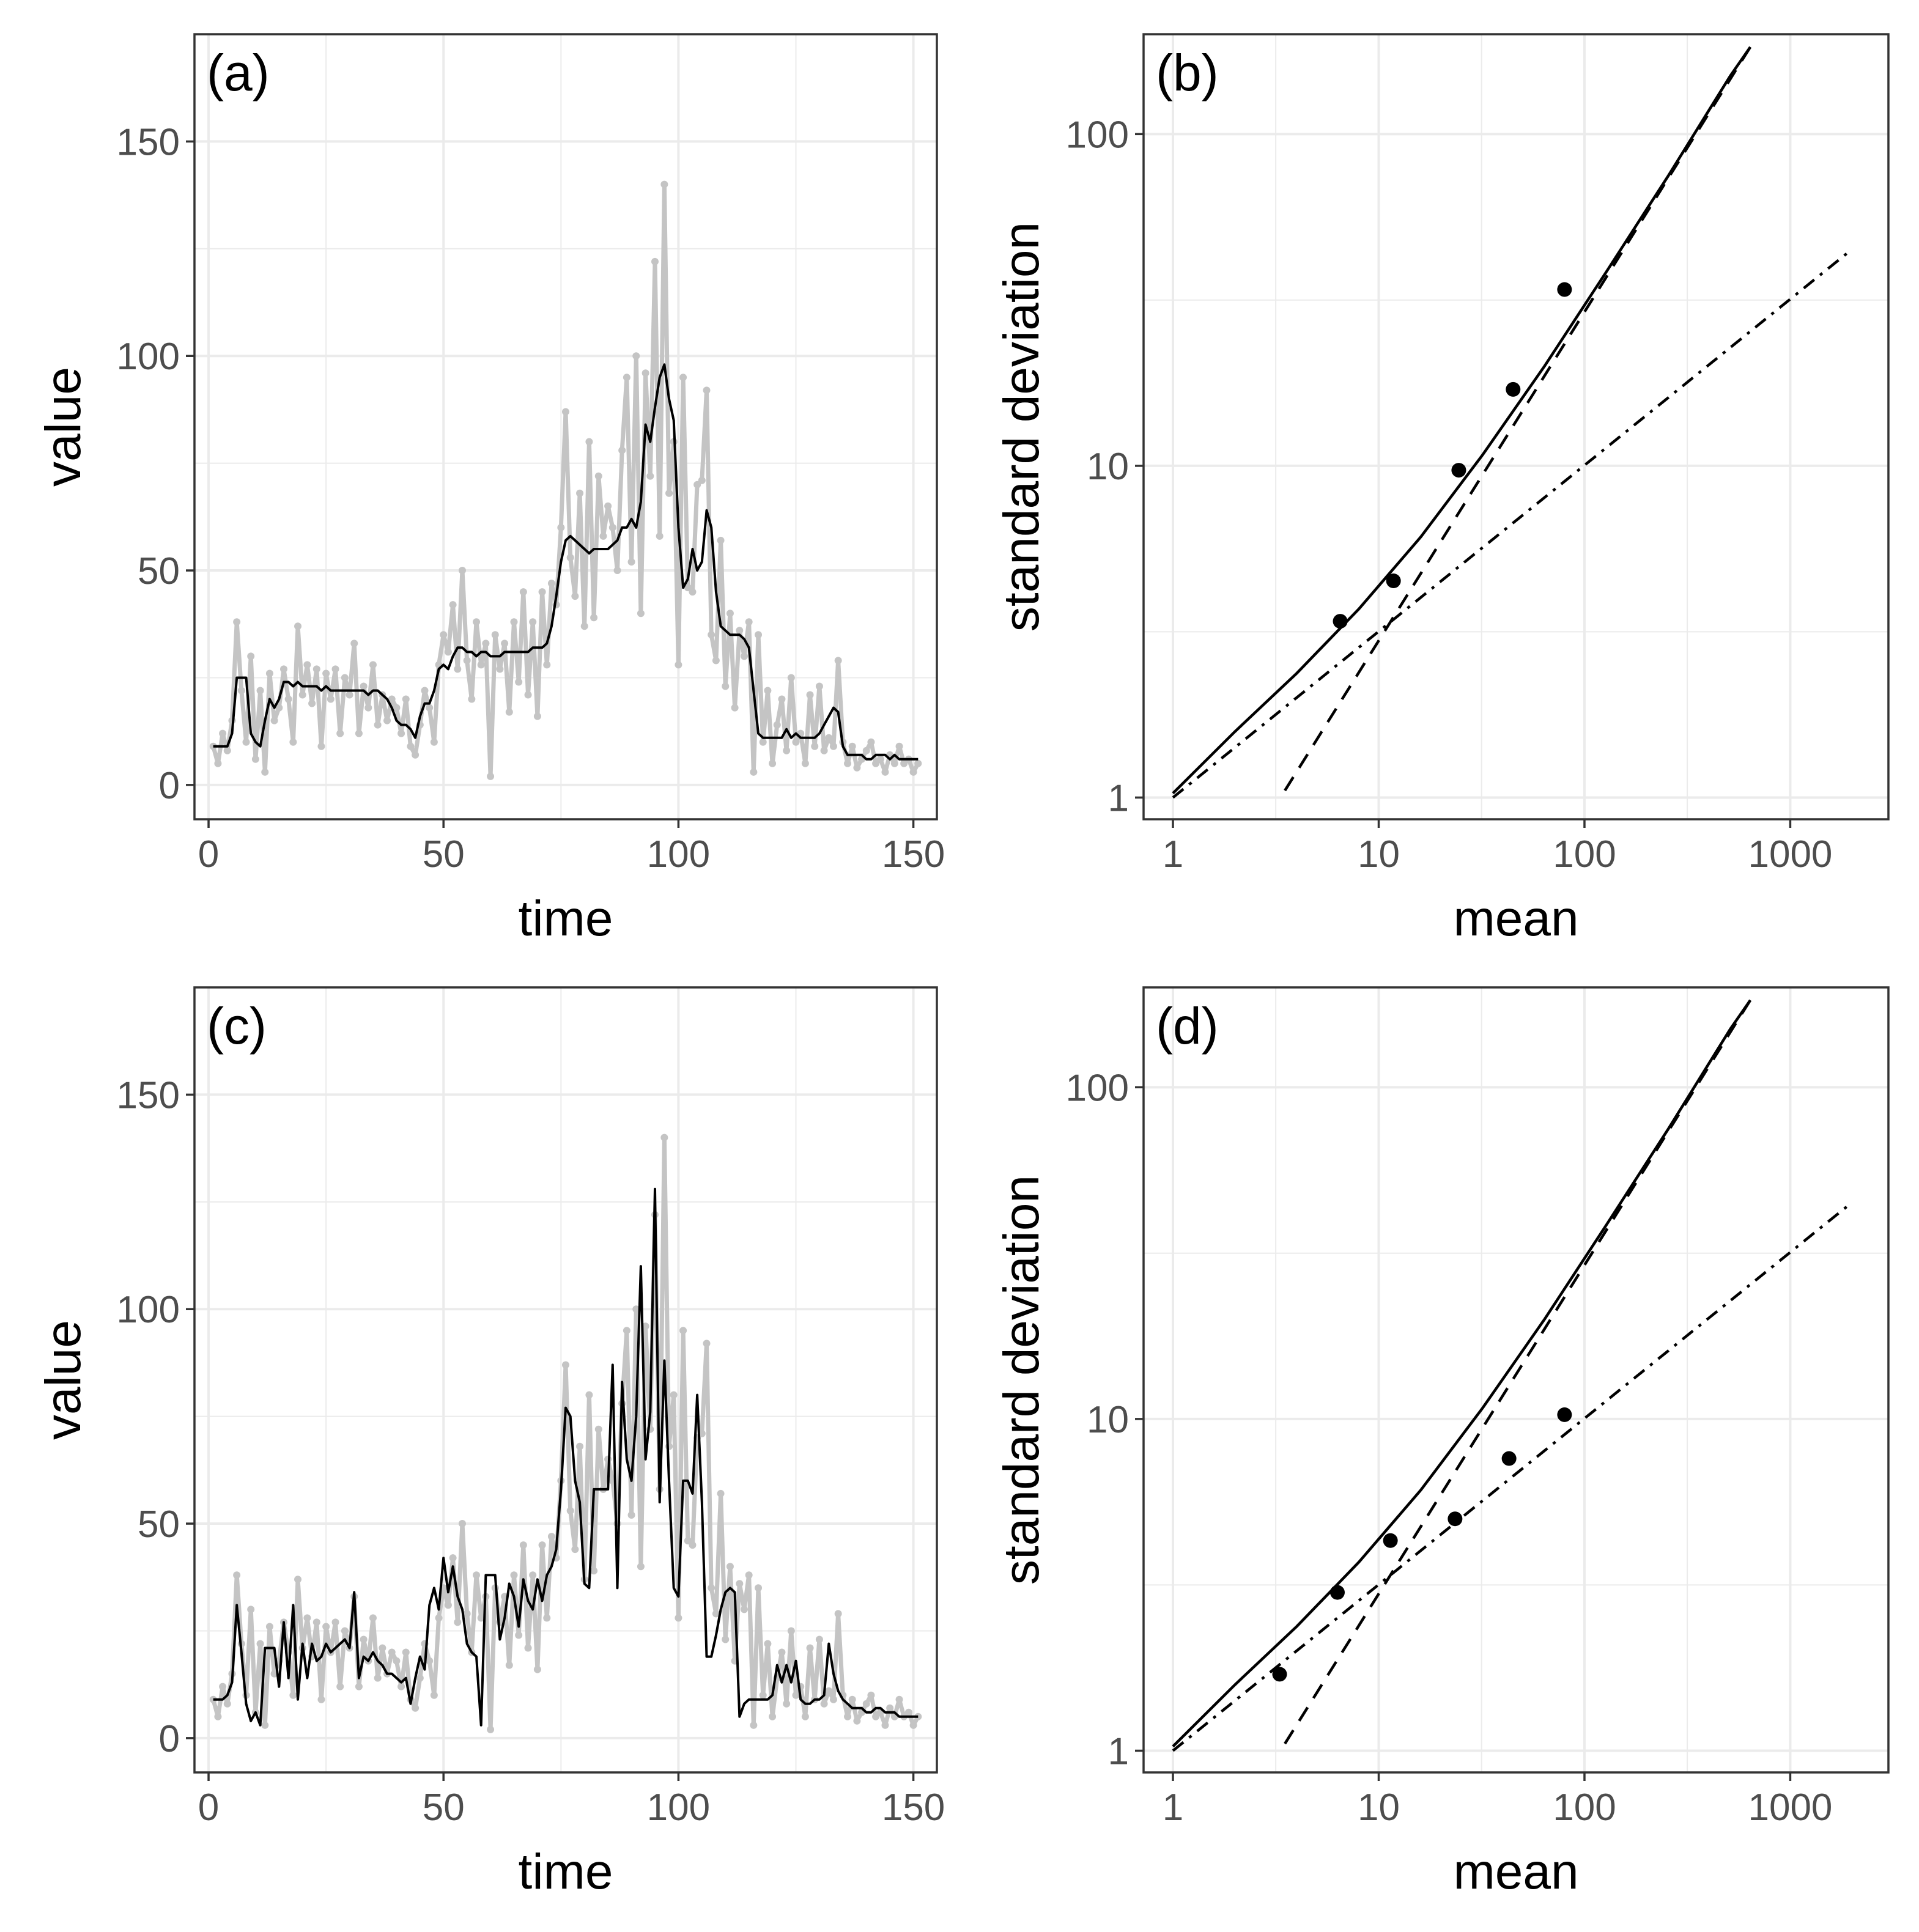 Image resolution: width=1919 pixels, height=1932 pixels. Describe the element at coordinates (1021, 1380) in the screenshot. I see `y-axis-title: standard deviation` at that location.